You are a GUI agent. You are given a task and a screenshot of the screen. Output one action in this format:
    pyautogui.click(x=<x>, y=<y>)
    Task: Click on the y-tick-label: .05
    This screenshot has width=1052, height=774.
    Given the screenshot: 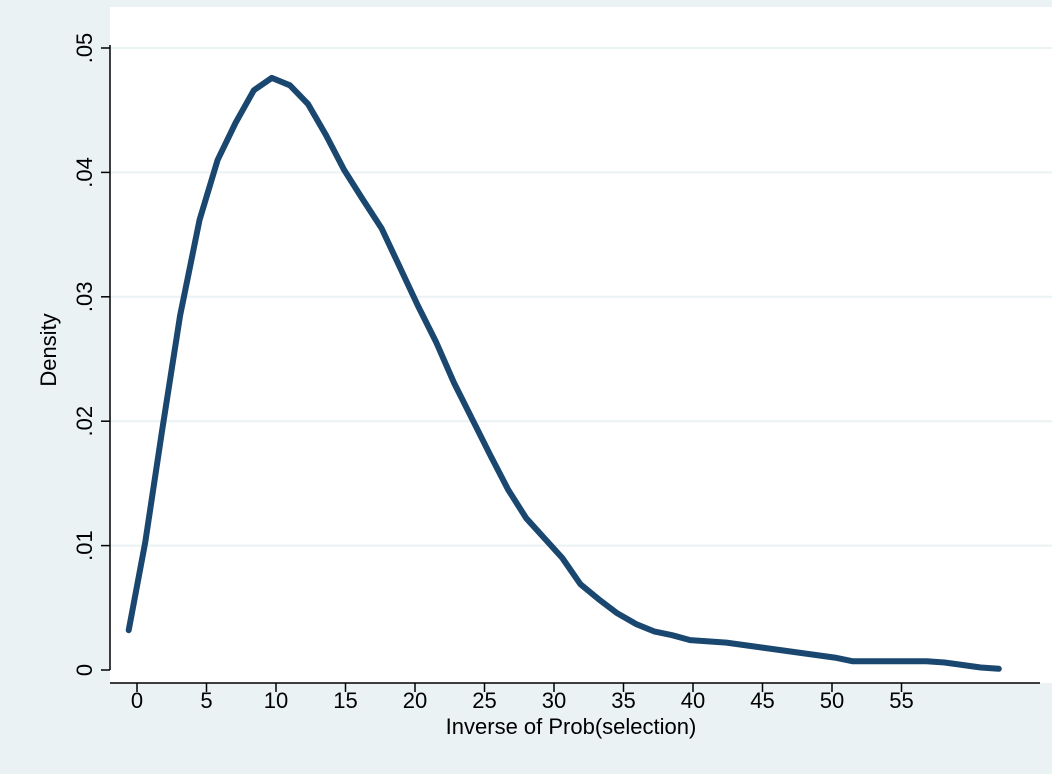 What is the action you would take?
    pyautogui.click(x=84, y=48)
    